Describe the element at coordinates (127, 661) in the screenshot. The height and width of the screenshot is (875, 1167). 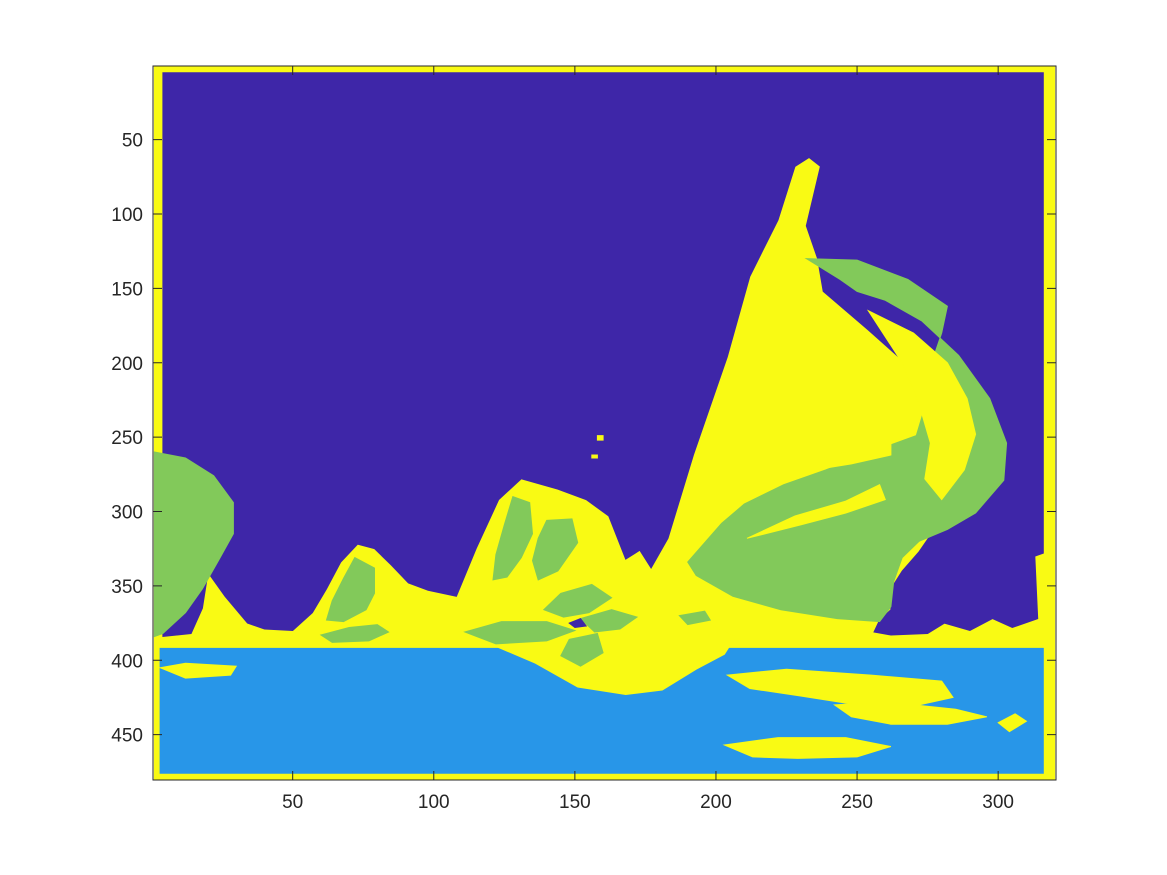
I see `y-tick-label: 400` at that location.